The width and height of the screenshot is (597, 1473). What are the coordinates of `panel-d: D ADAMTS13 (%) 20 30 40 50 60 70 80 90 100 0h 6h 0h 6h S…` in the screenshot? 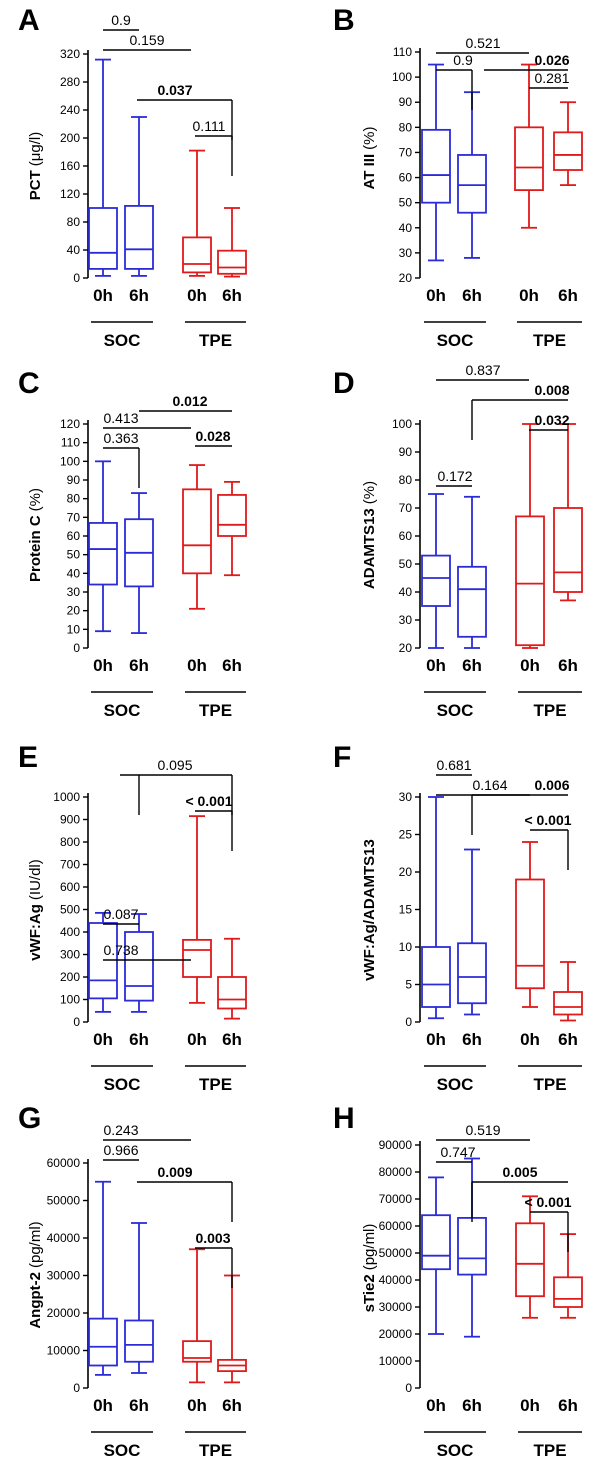 It's located at (458, 541).